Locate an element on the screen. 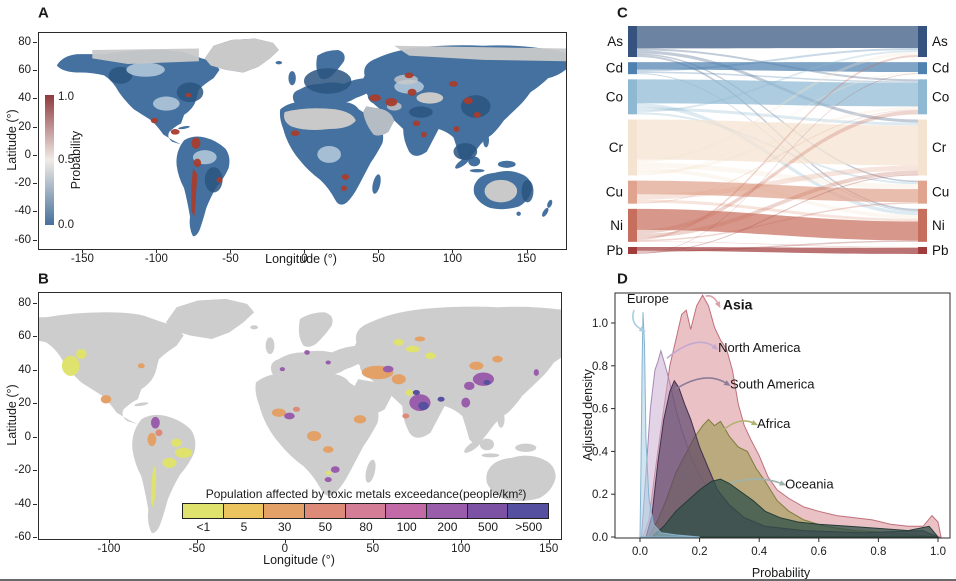 The width and height of the screenshot is (956, 581). flow-Pb-Cr is located at coordinates (777, 214).